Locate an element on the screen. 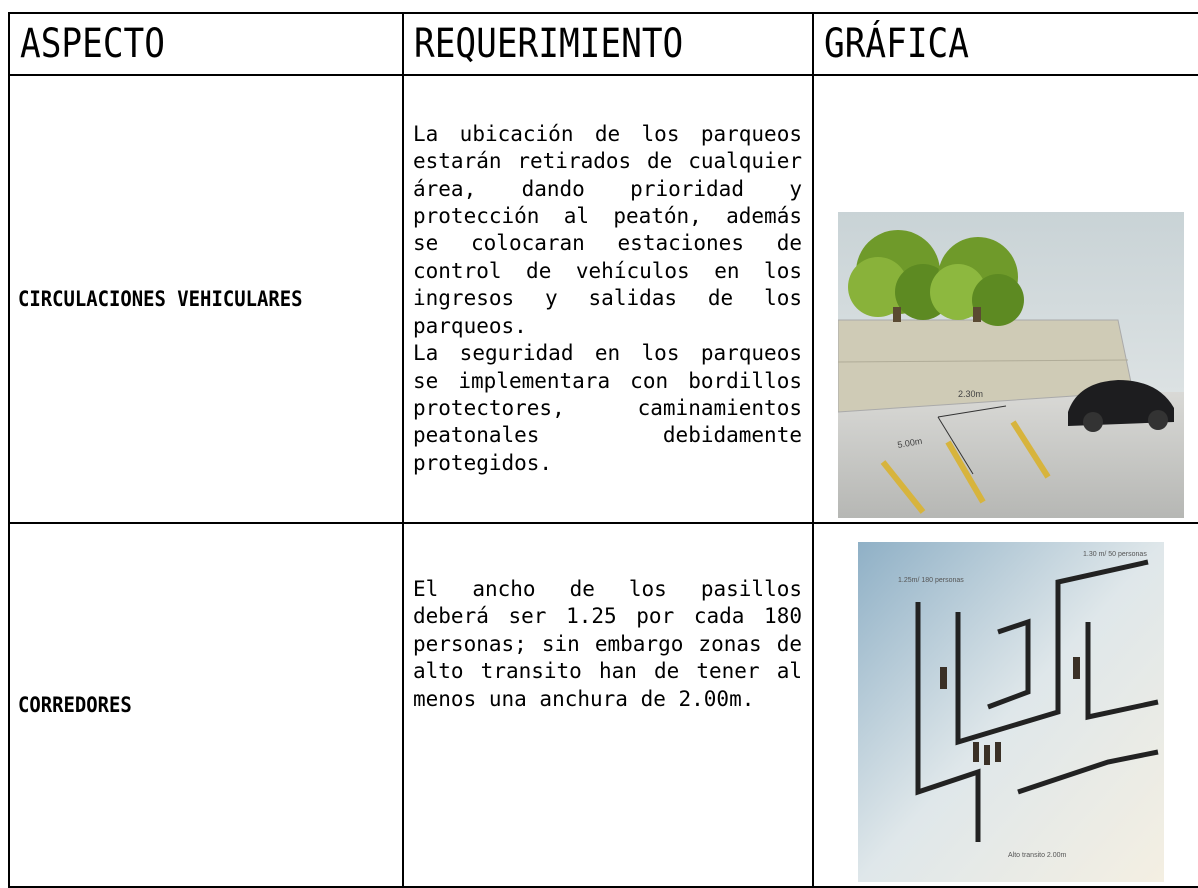  header-text: REQUERIMIENTO is located at coordinates (549, 44).